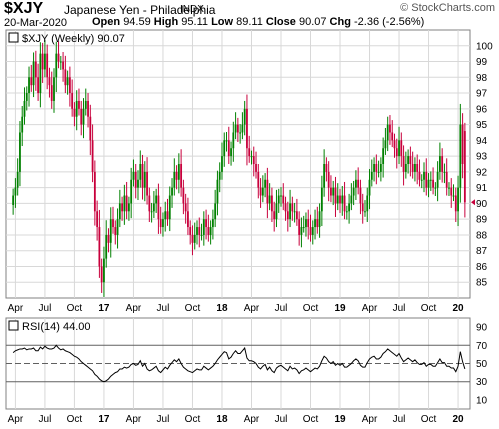  I want to click on rsi-line, so click(239, 363).